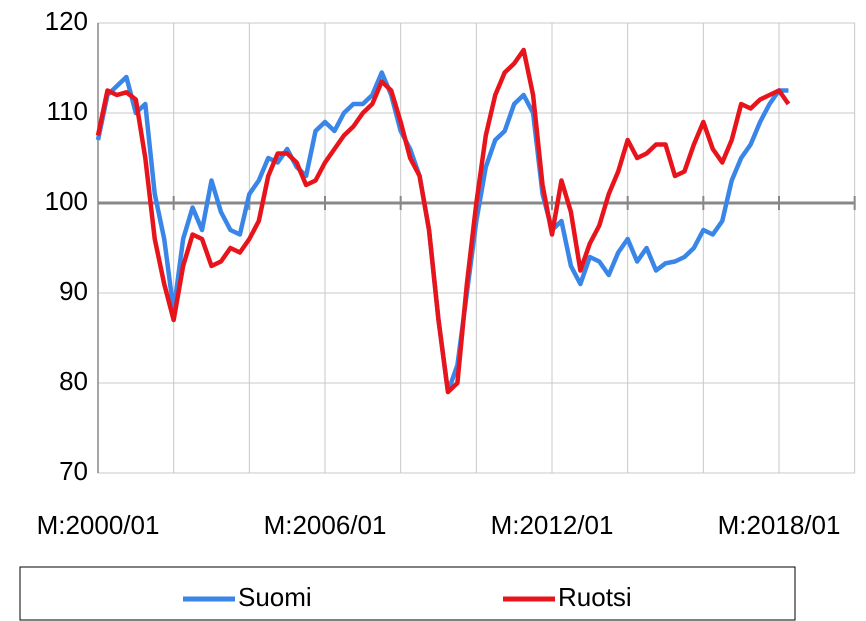 The image size is (866, 621). I want to click on y-tick-label: 110, so click(67, 111).